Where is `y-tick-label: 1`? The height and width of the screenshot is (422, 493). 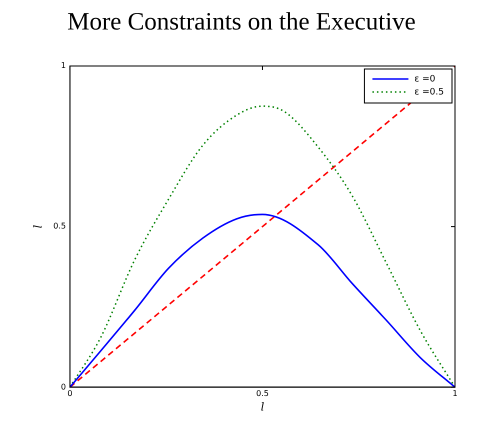
y-tick-label: 1 is located at coordinates (63, 65).